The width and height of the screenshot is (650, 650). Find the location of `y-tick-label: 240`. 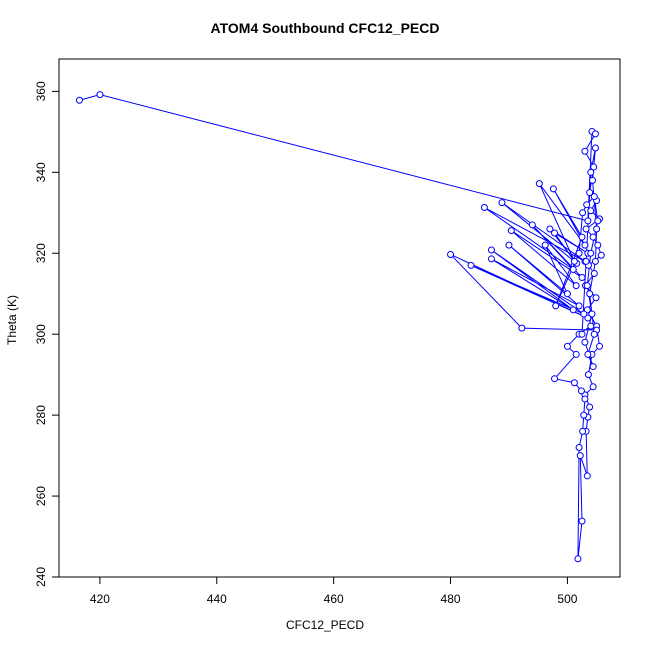

y-tick-label: 240 is located at coordinates (41, 577).